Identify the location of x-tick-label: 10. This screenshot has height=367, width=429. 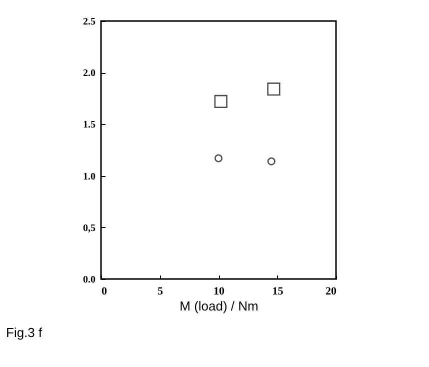
(219, 292).